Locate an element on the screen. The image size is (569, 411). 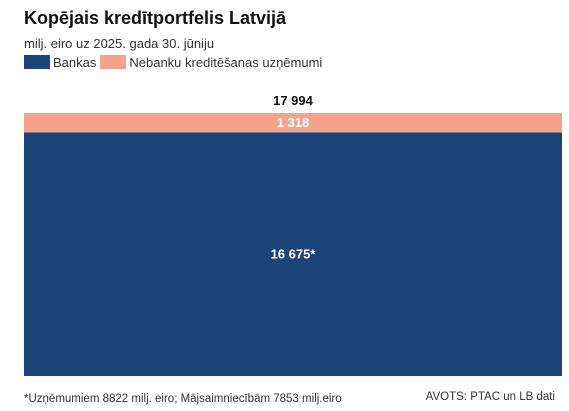
legend-item-bankas: Bankas is located at coordinates (60, 62).